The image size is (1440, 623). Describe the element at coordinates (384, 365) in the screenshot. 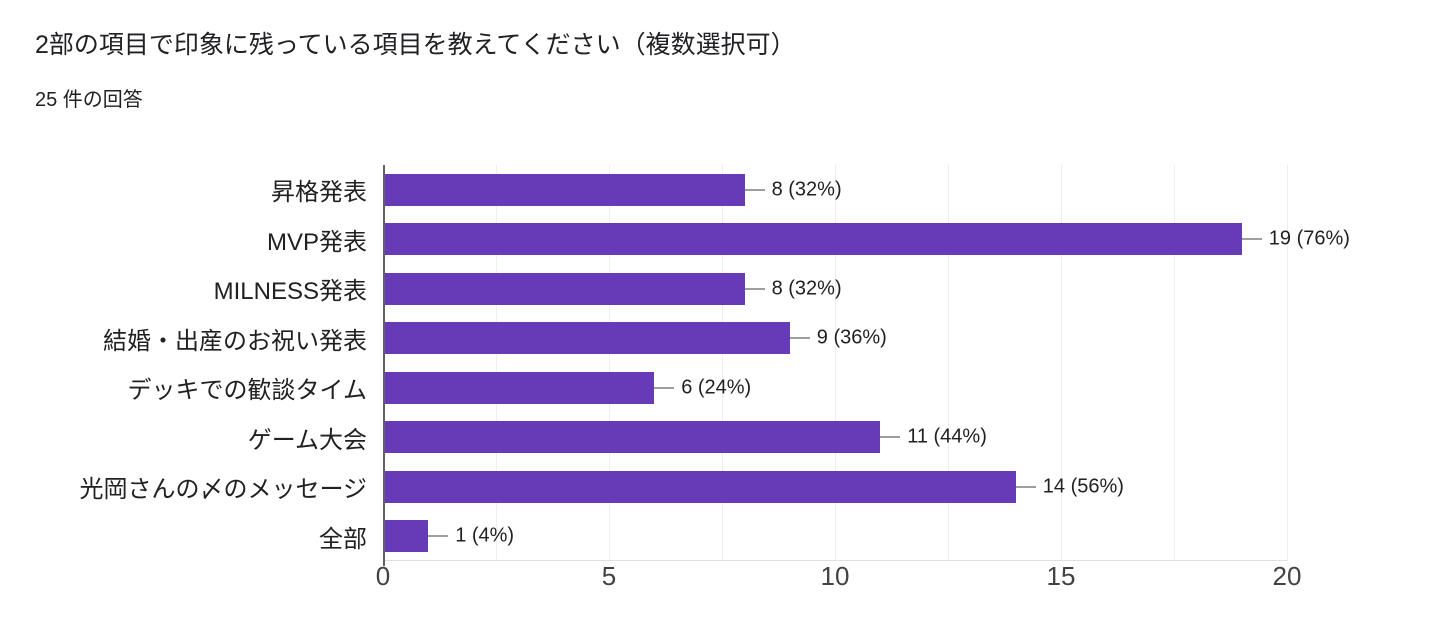

I see `y-axis-line` at that location.